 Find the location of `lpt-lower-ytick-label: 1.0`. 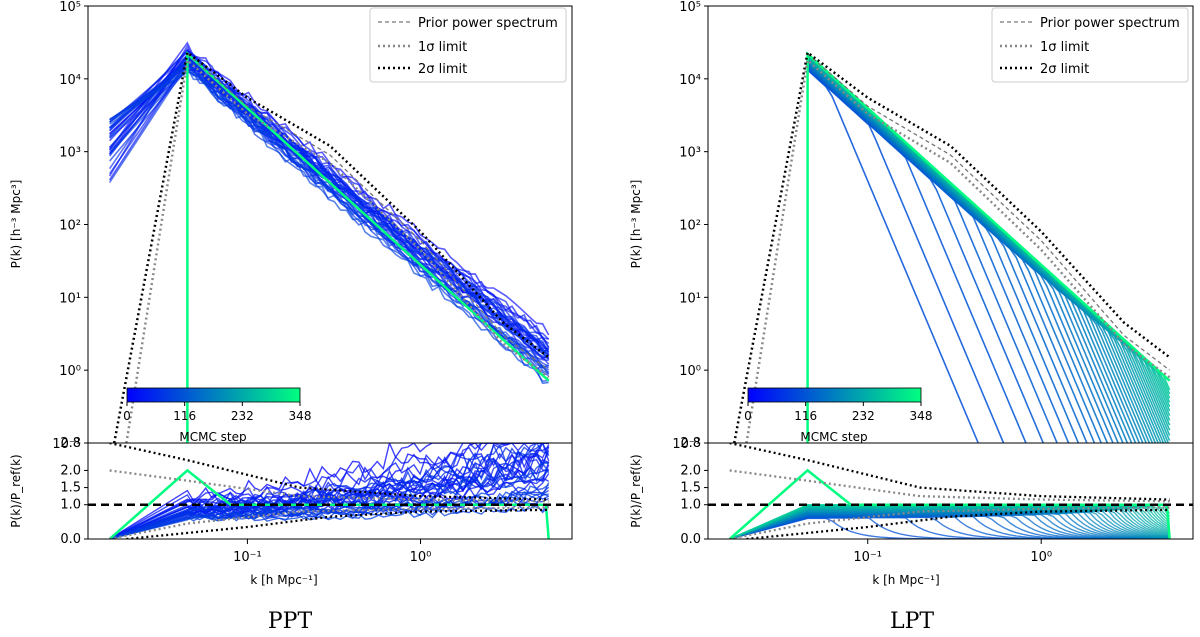

lpt-lower-ytick-label: 1.0 is located at coordinates (690, 505).